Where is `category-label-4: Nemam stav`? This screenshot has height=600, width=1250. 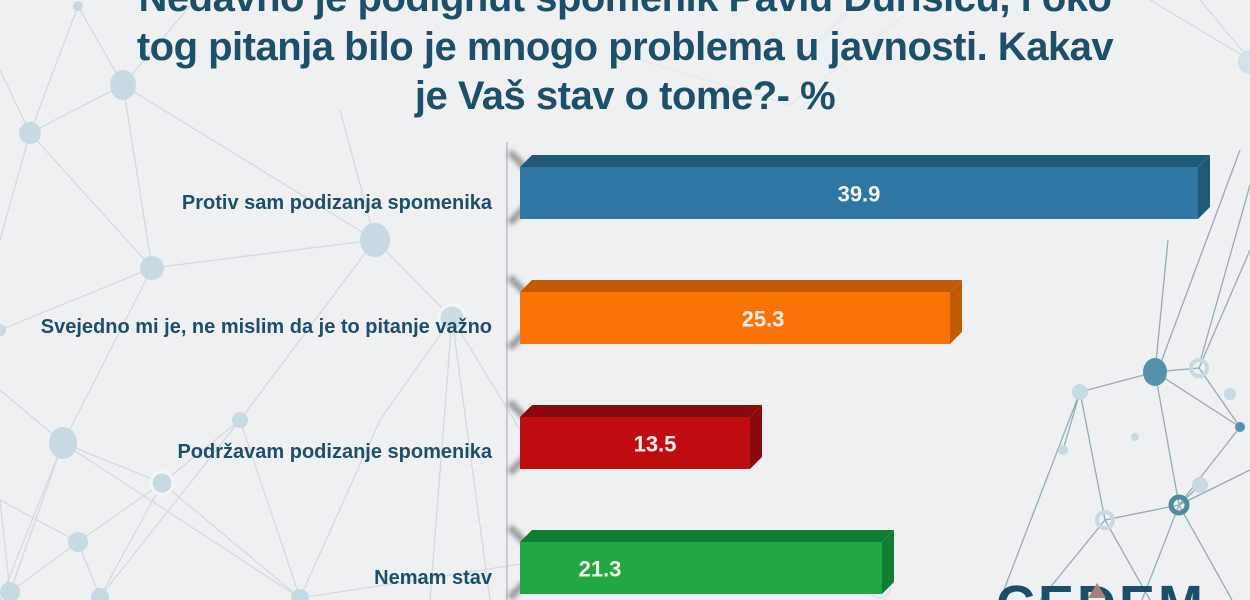 category-label-4: Nemam stav is located at coordinates (433, 578).